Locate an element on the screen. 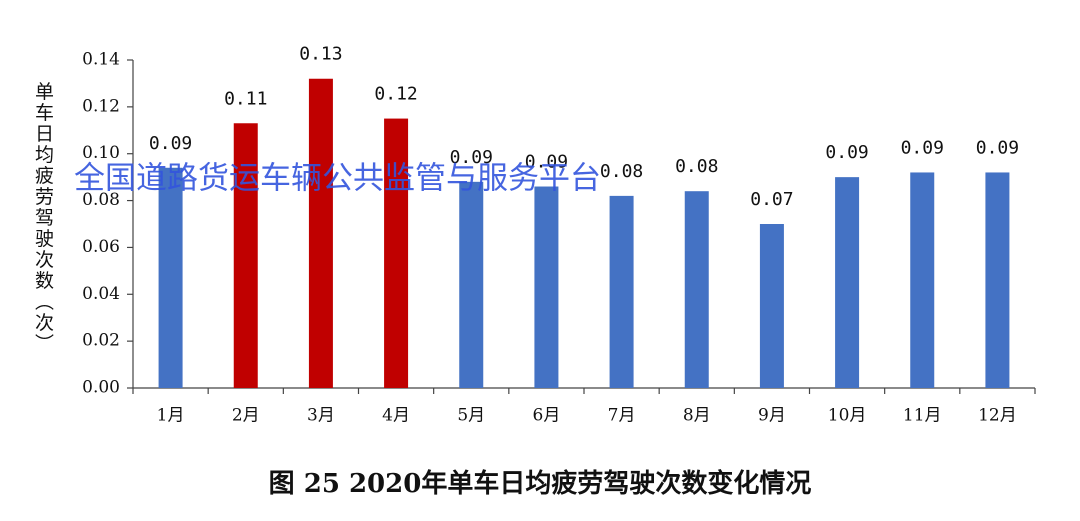 Image resolution: width=1080 pixels, height=521 pixels. y-tick-label: 0.04 is located at coordinates (101, 294).